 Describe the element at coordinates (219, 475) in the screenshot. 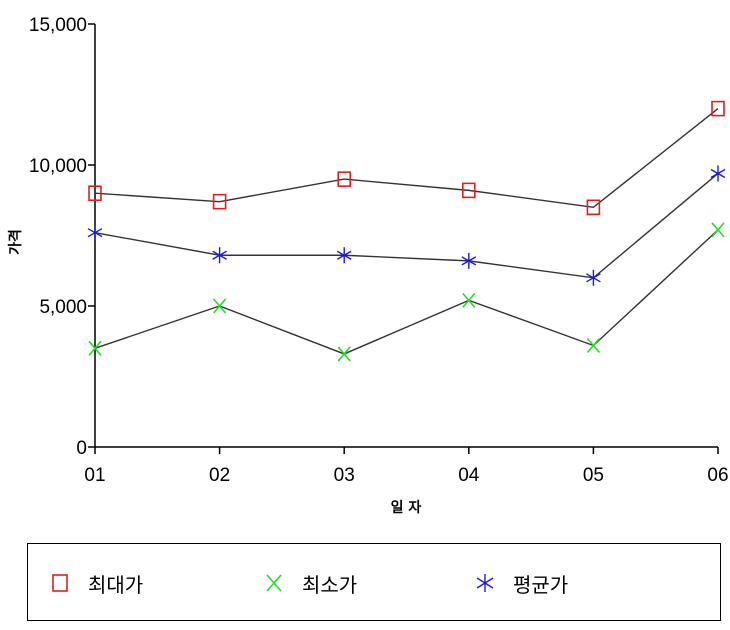

I see `x-tick-label: 02` at that location.